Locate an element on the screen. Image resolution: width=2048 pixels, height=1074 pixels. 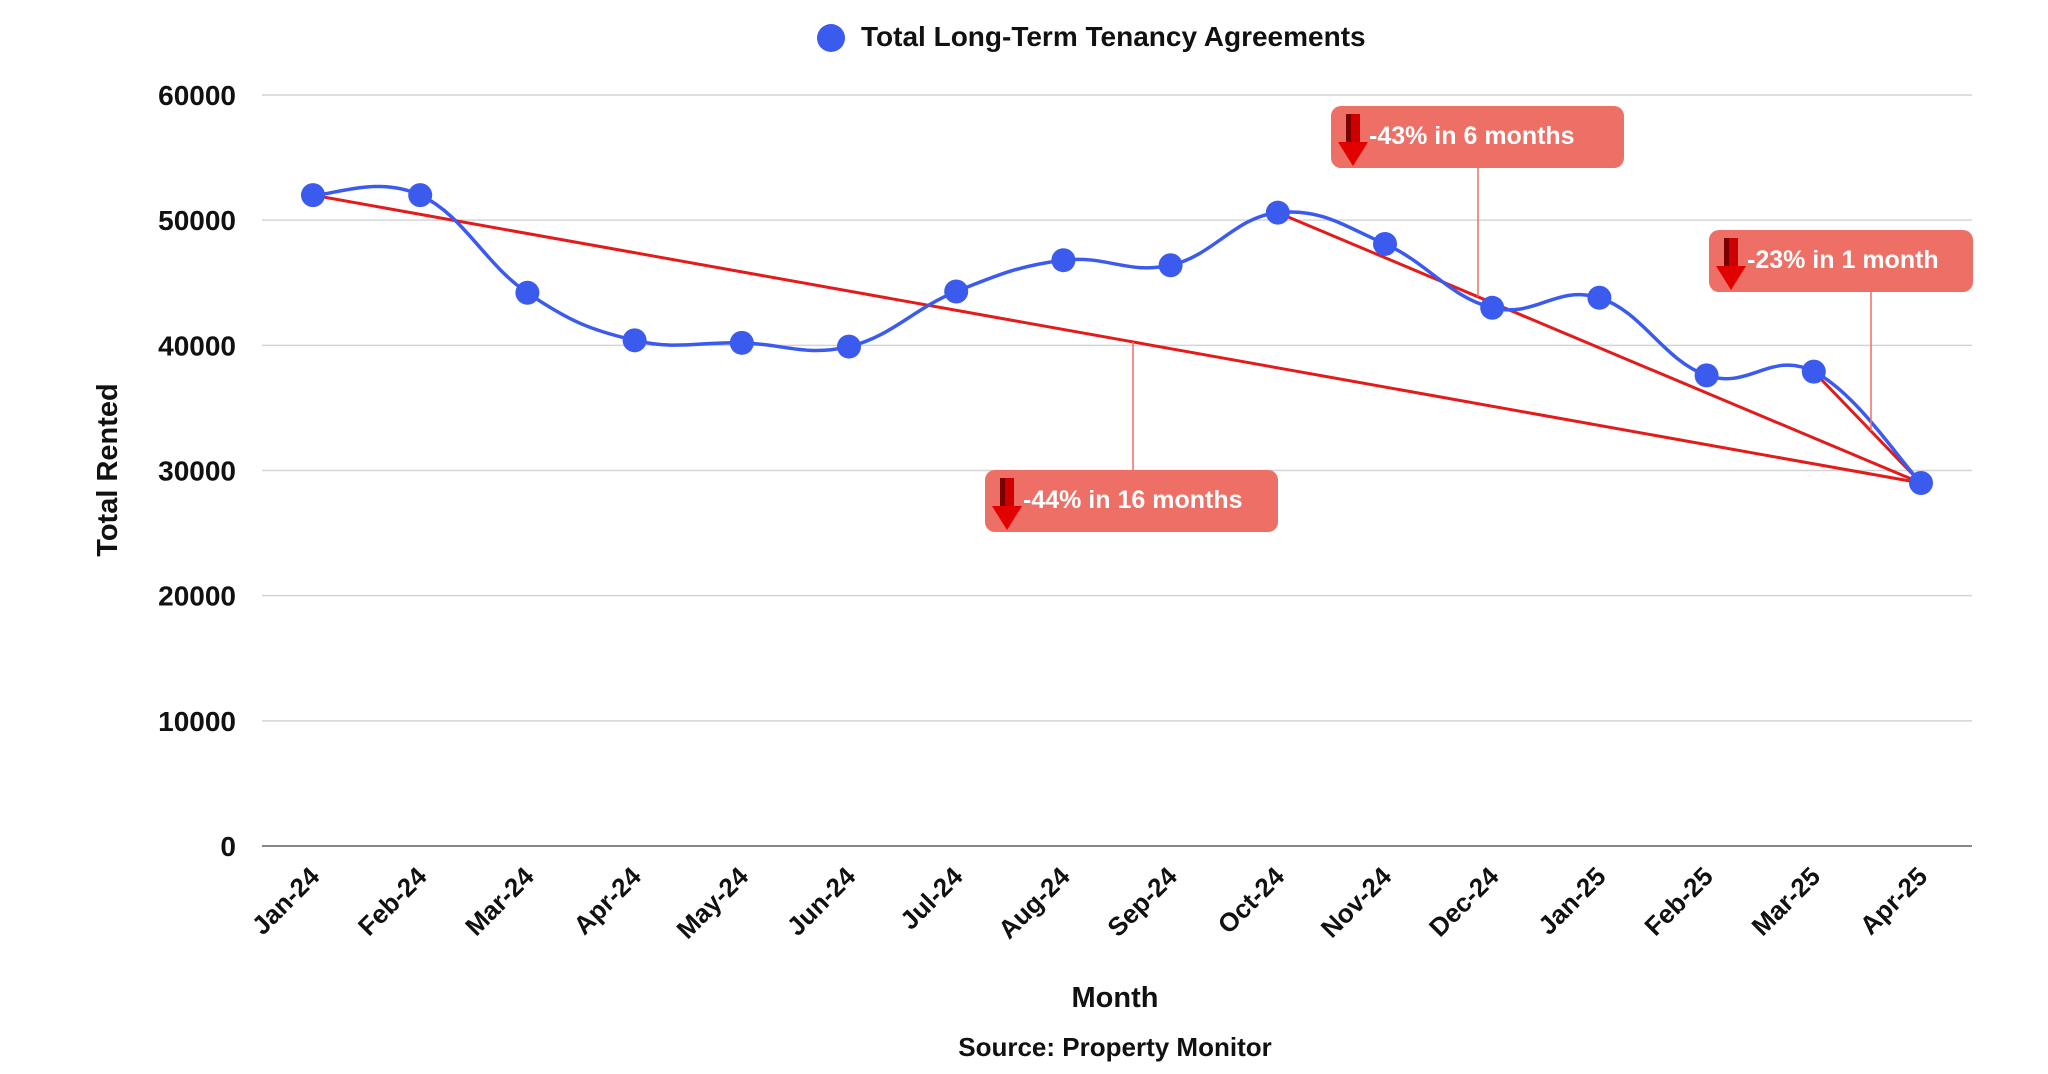
x-tick-label: Jan-25 is located at coordinates (1571, 900).